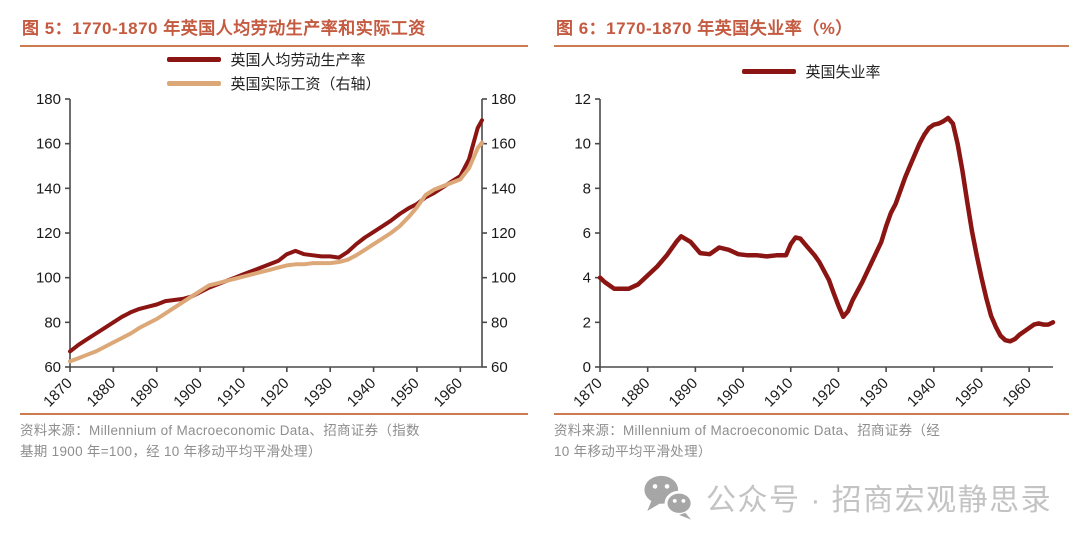 The width and height of the screenshot is (1080, 537). I want to click on y-tick-label: 120, so click(48, 233).